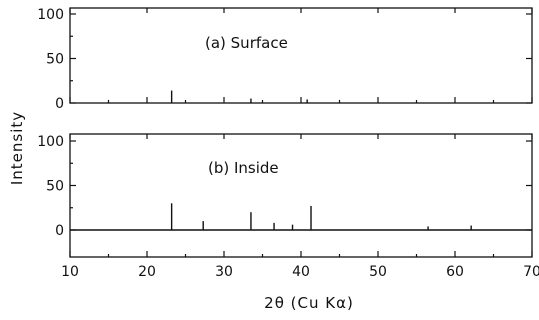 This screenshot has height=320, width=539. Describe the element at coordinates (50, 142) in the screenshot. I see `panel-b-y-tick-label: 100` at that location.